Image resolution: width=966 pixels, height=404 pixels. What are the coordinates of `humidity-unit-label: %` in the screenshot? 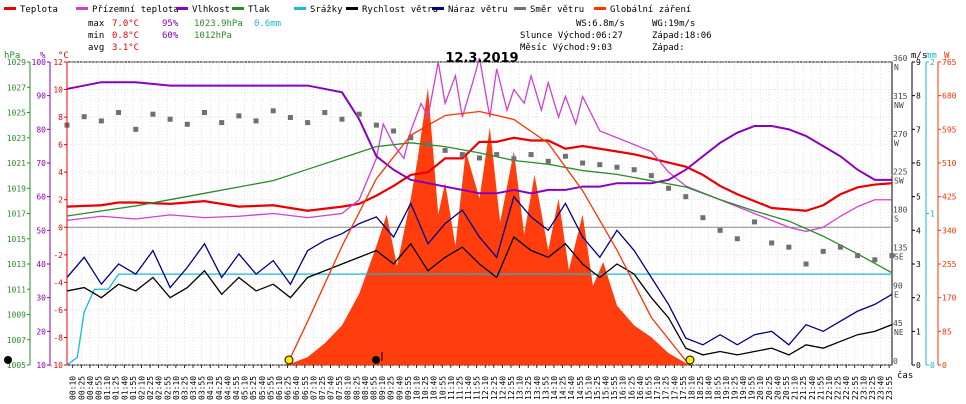 It's located at (43, 56).